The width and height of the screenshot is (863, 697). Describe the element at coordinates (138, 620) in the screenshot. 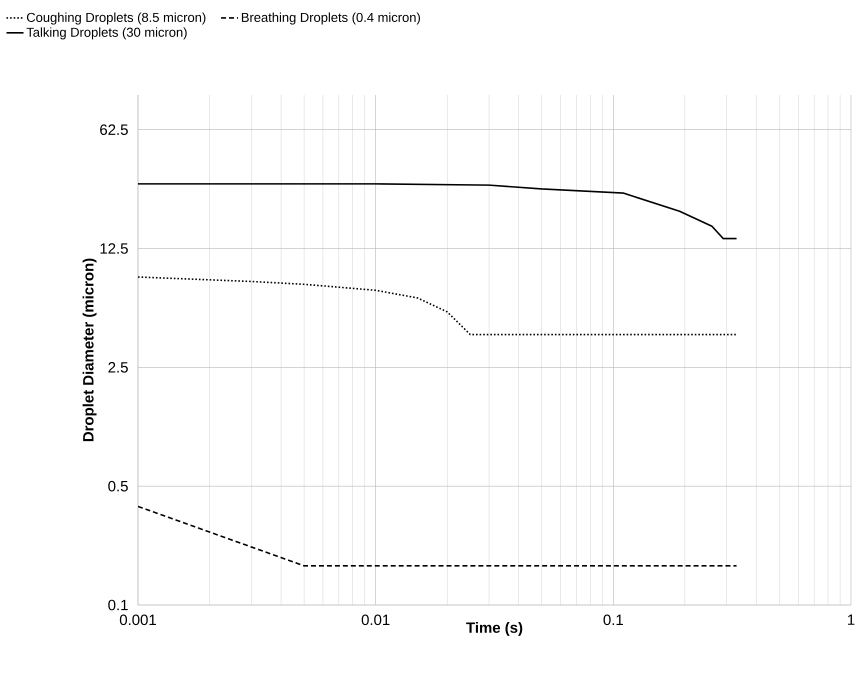

I see `x-tick-label: 0.001` at that location.